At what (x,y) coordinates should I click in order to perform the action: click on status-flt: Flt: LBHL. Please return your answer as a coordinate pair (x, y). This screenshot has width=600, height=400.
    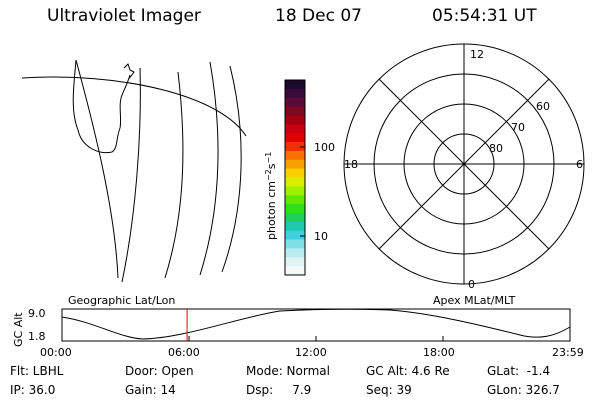
    Looking at the image, I should click on (37, 371).